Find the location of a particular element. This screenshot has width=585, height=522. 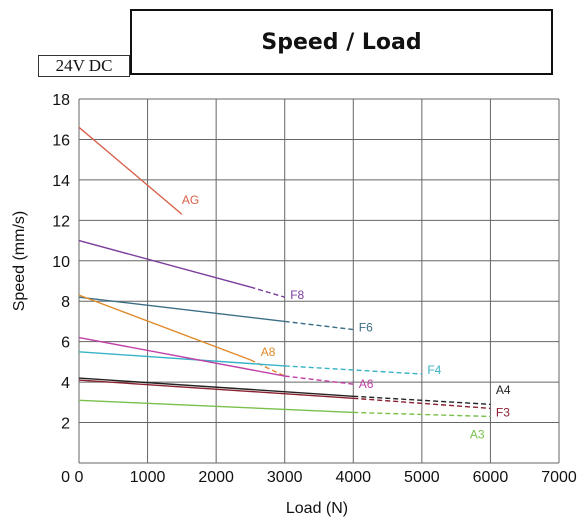

series-label-f6: F6 is located at coordinates (366, 328).